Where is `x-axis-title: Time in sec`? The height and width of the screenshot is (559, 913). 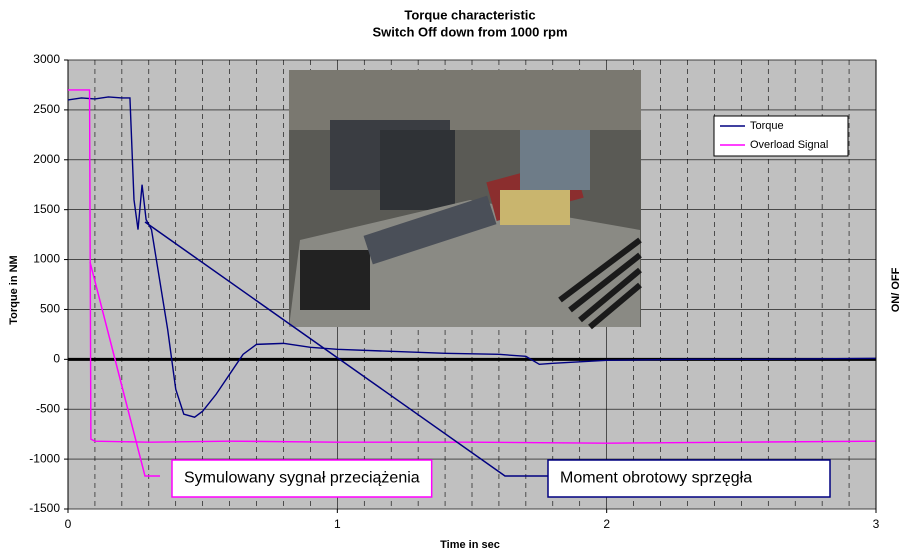 x-axis-title: Time in sec is located at coordinates (470, 545).